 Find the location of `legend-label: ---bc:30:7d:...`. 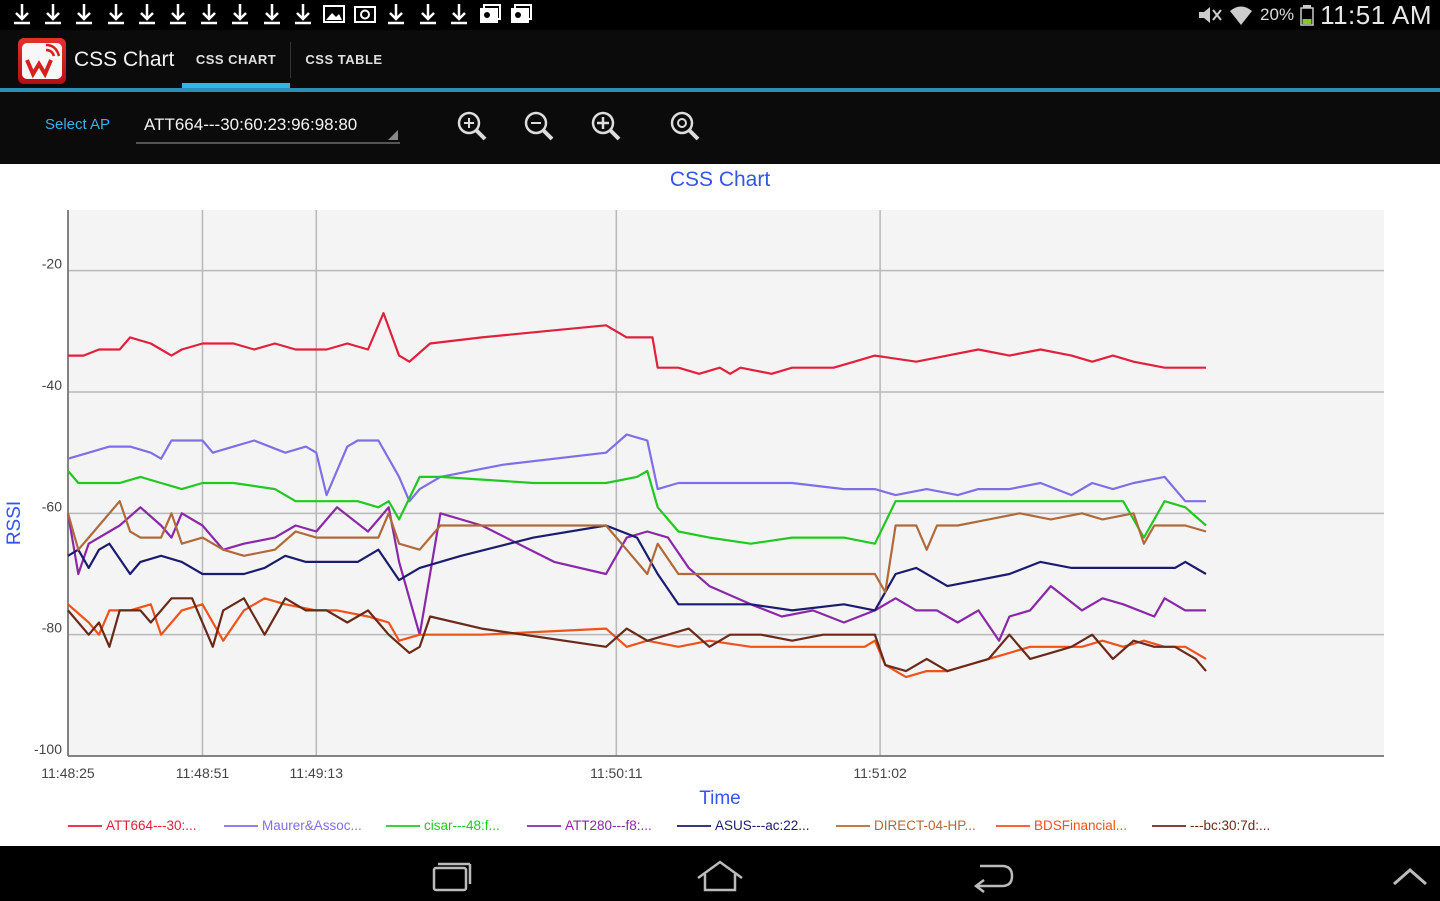

legend-label: ---bc:30:7d:... is located at coordinates (1230, 825).